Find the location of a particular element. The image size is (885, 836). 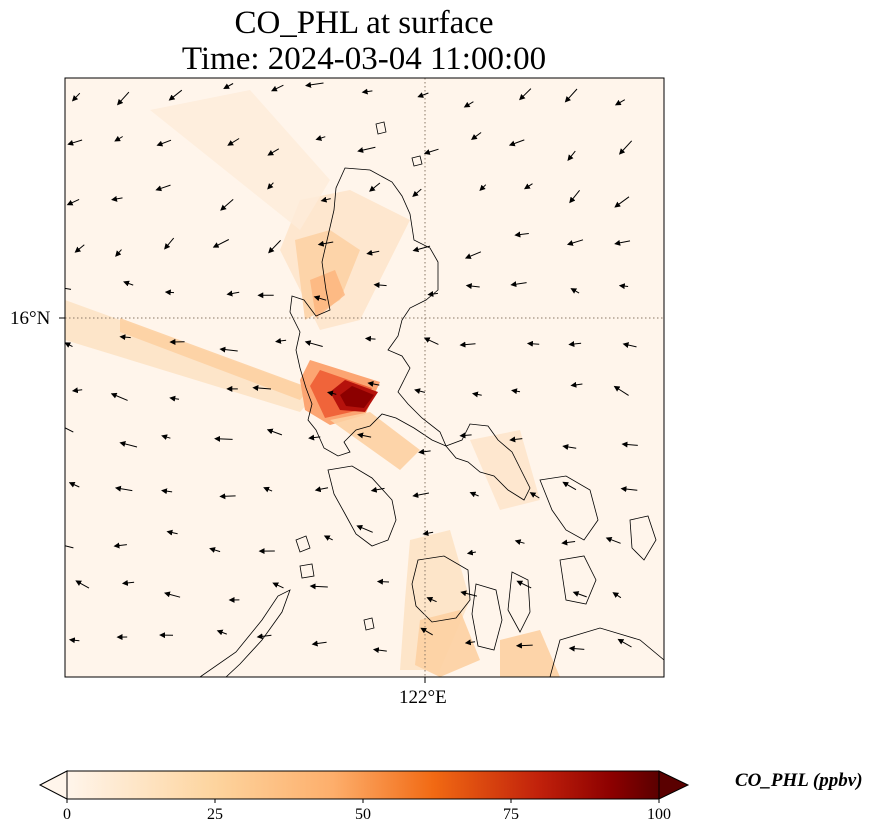

colorbar-tick-50: 50 is located at coordinates (363, 814).